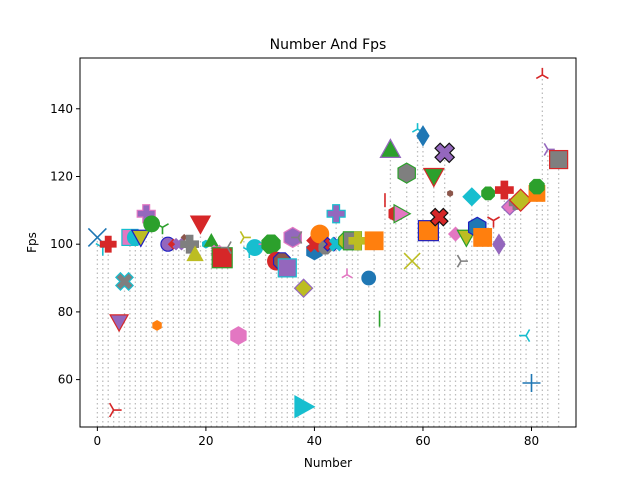  I want to click on y-tick-label: 60, so click(65, 380).